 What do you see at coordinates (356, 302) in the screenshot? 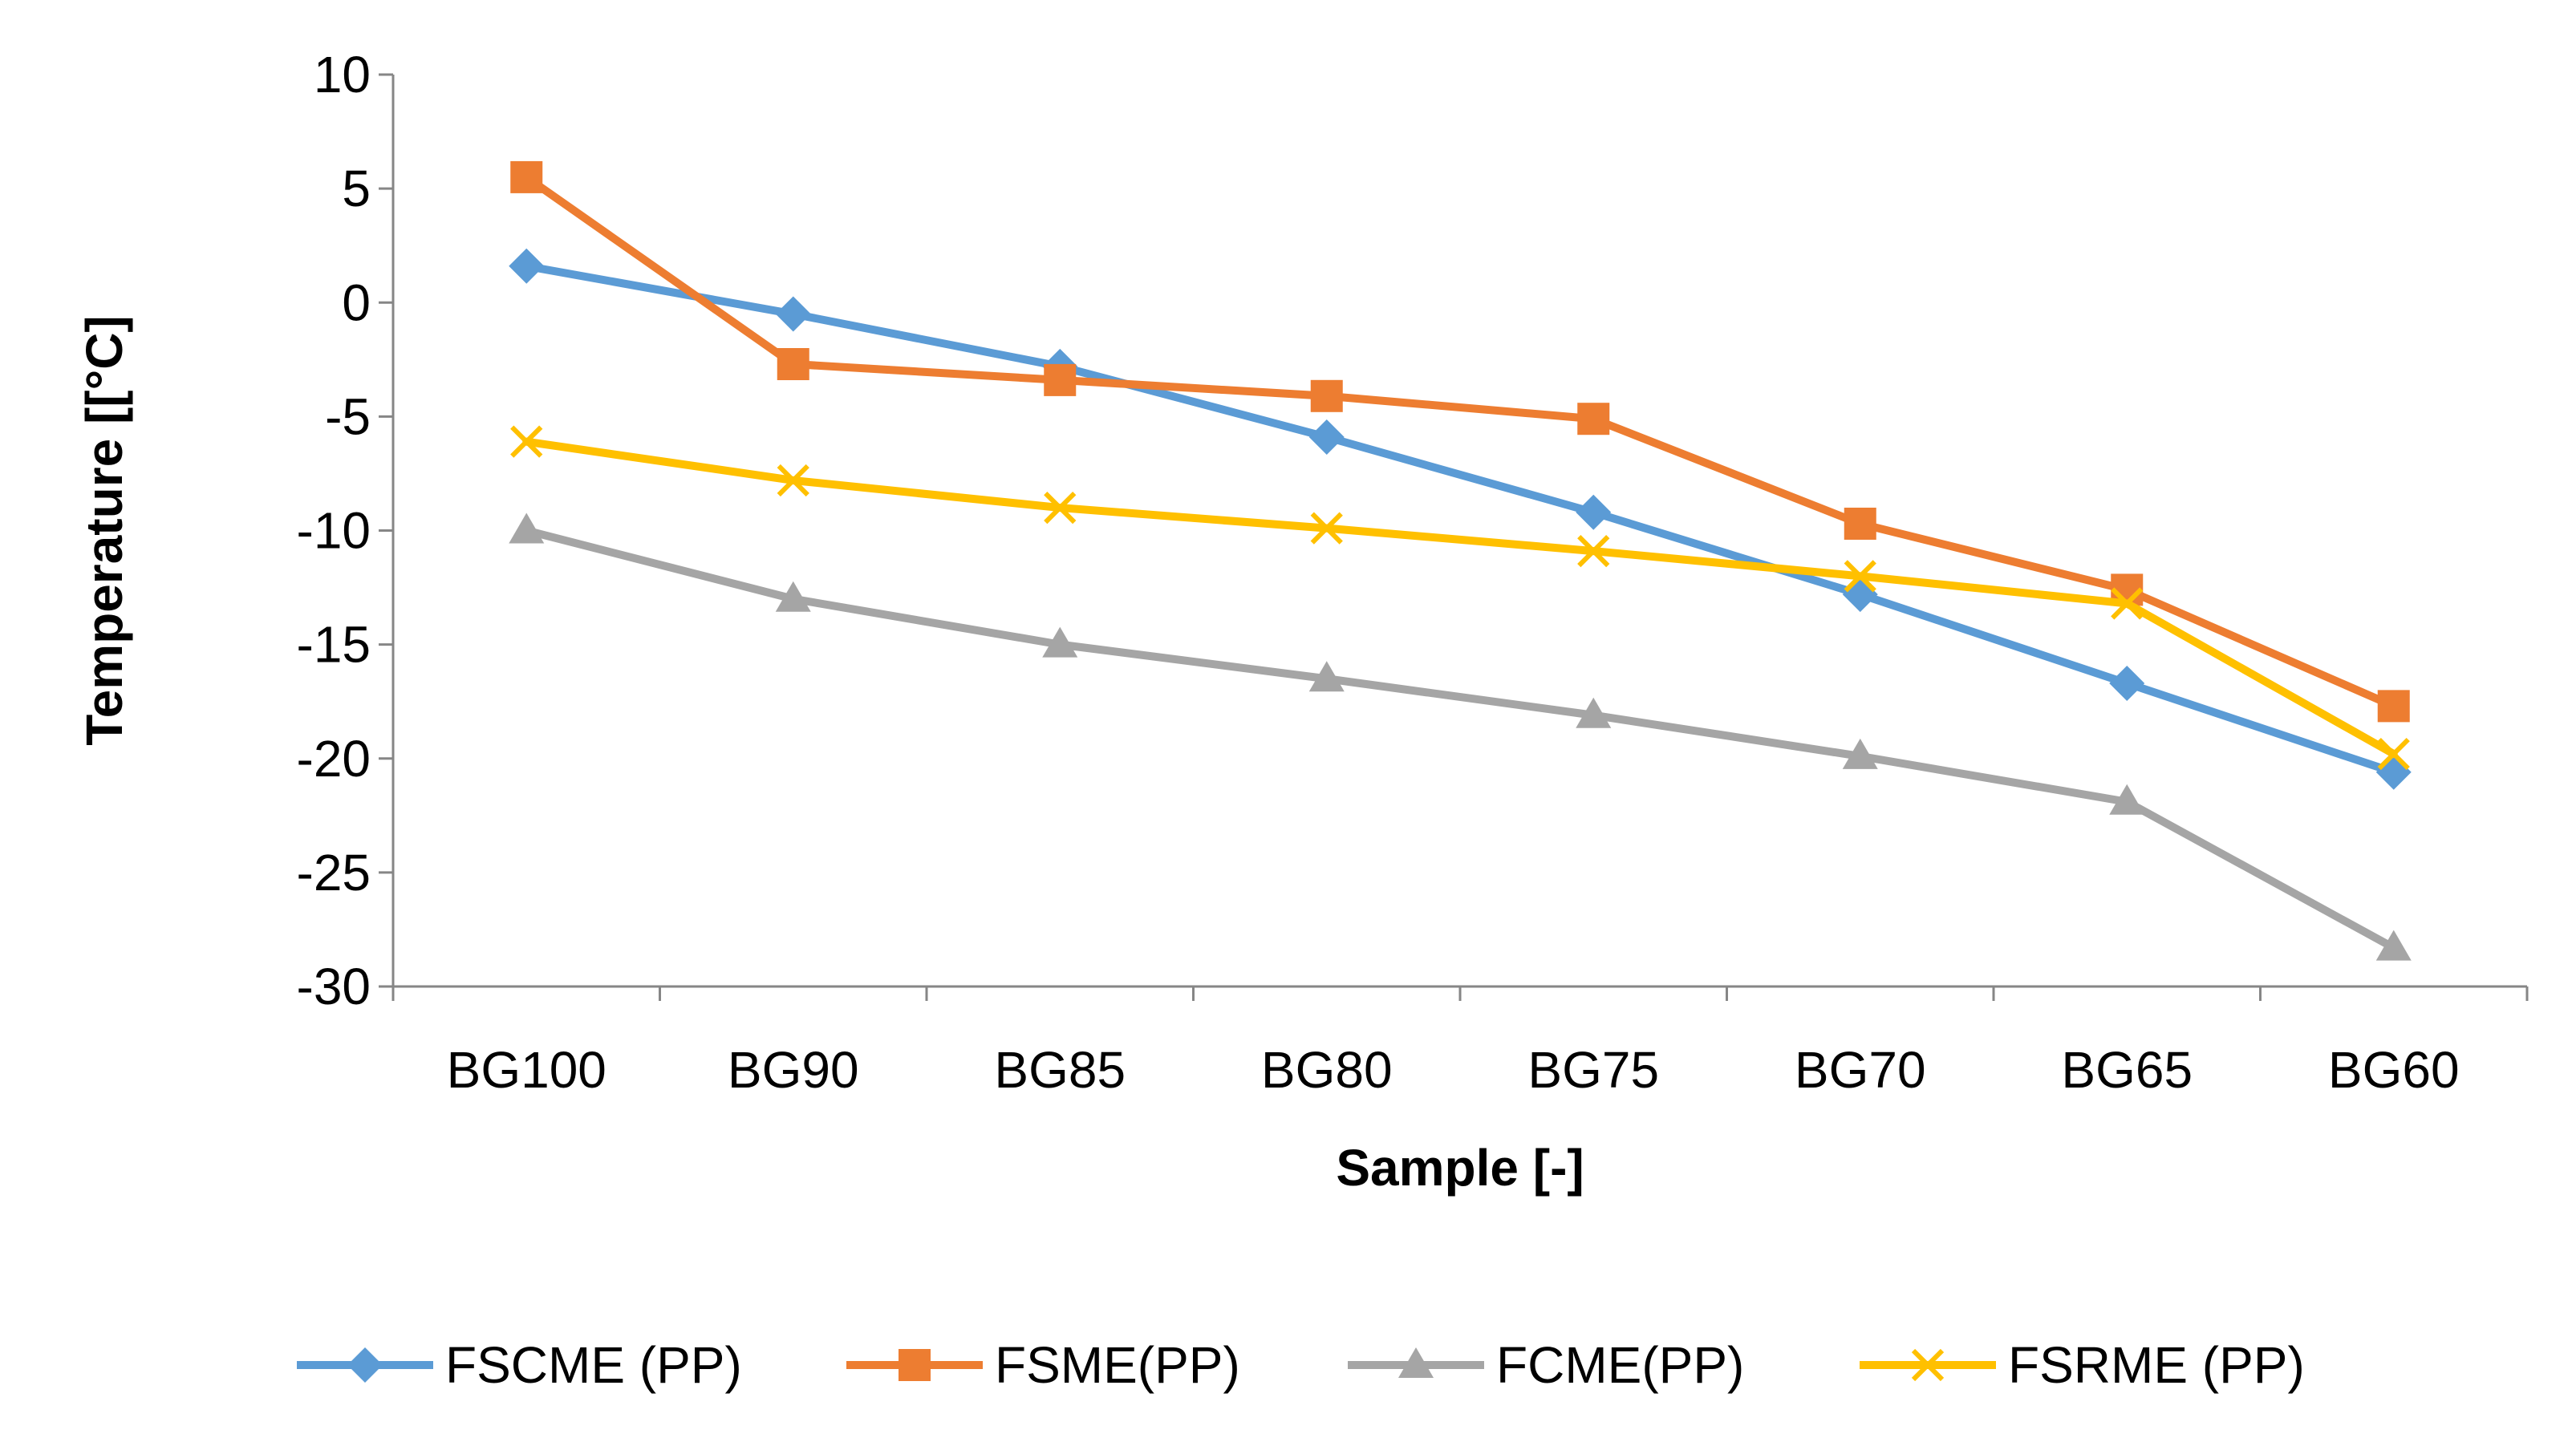
I see `y-tick-label: 0` at bounding box center [356, 302].